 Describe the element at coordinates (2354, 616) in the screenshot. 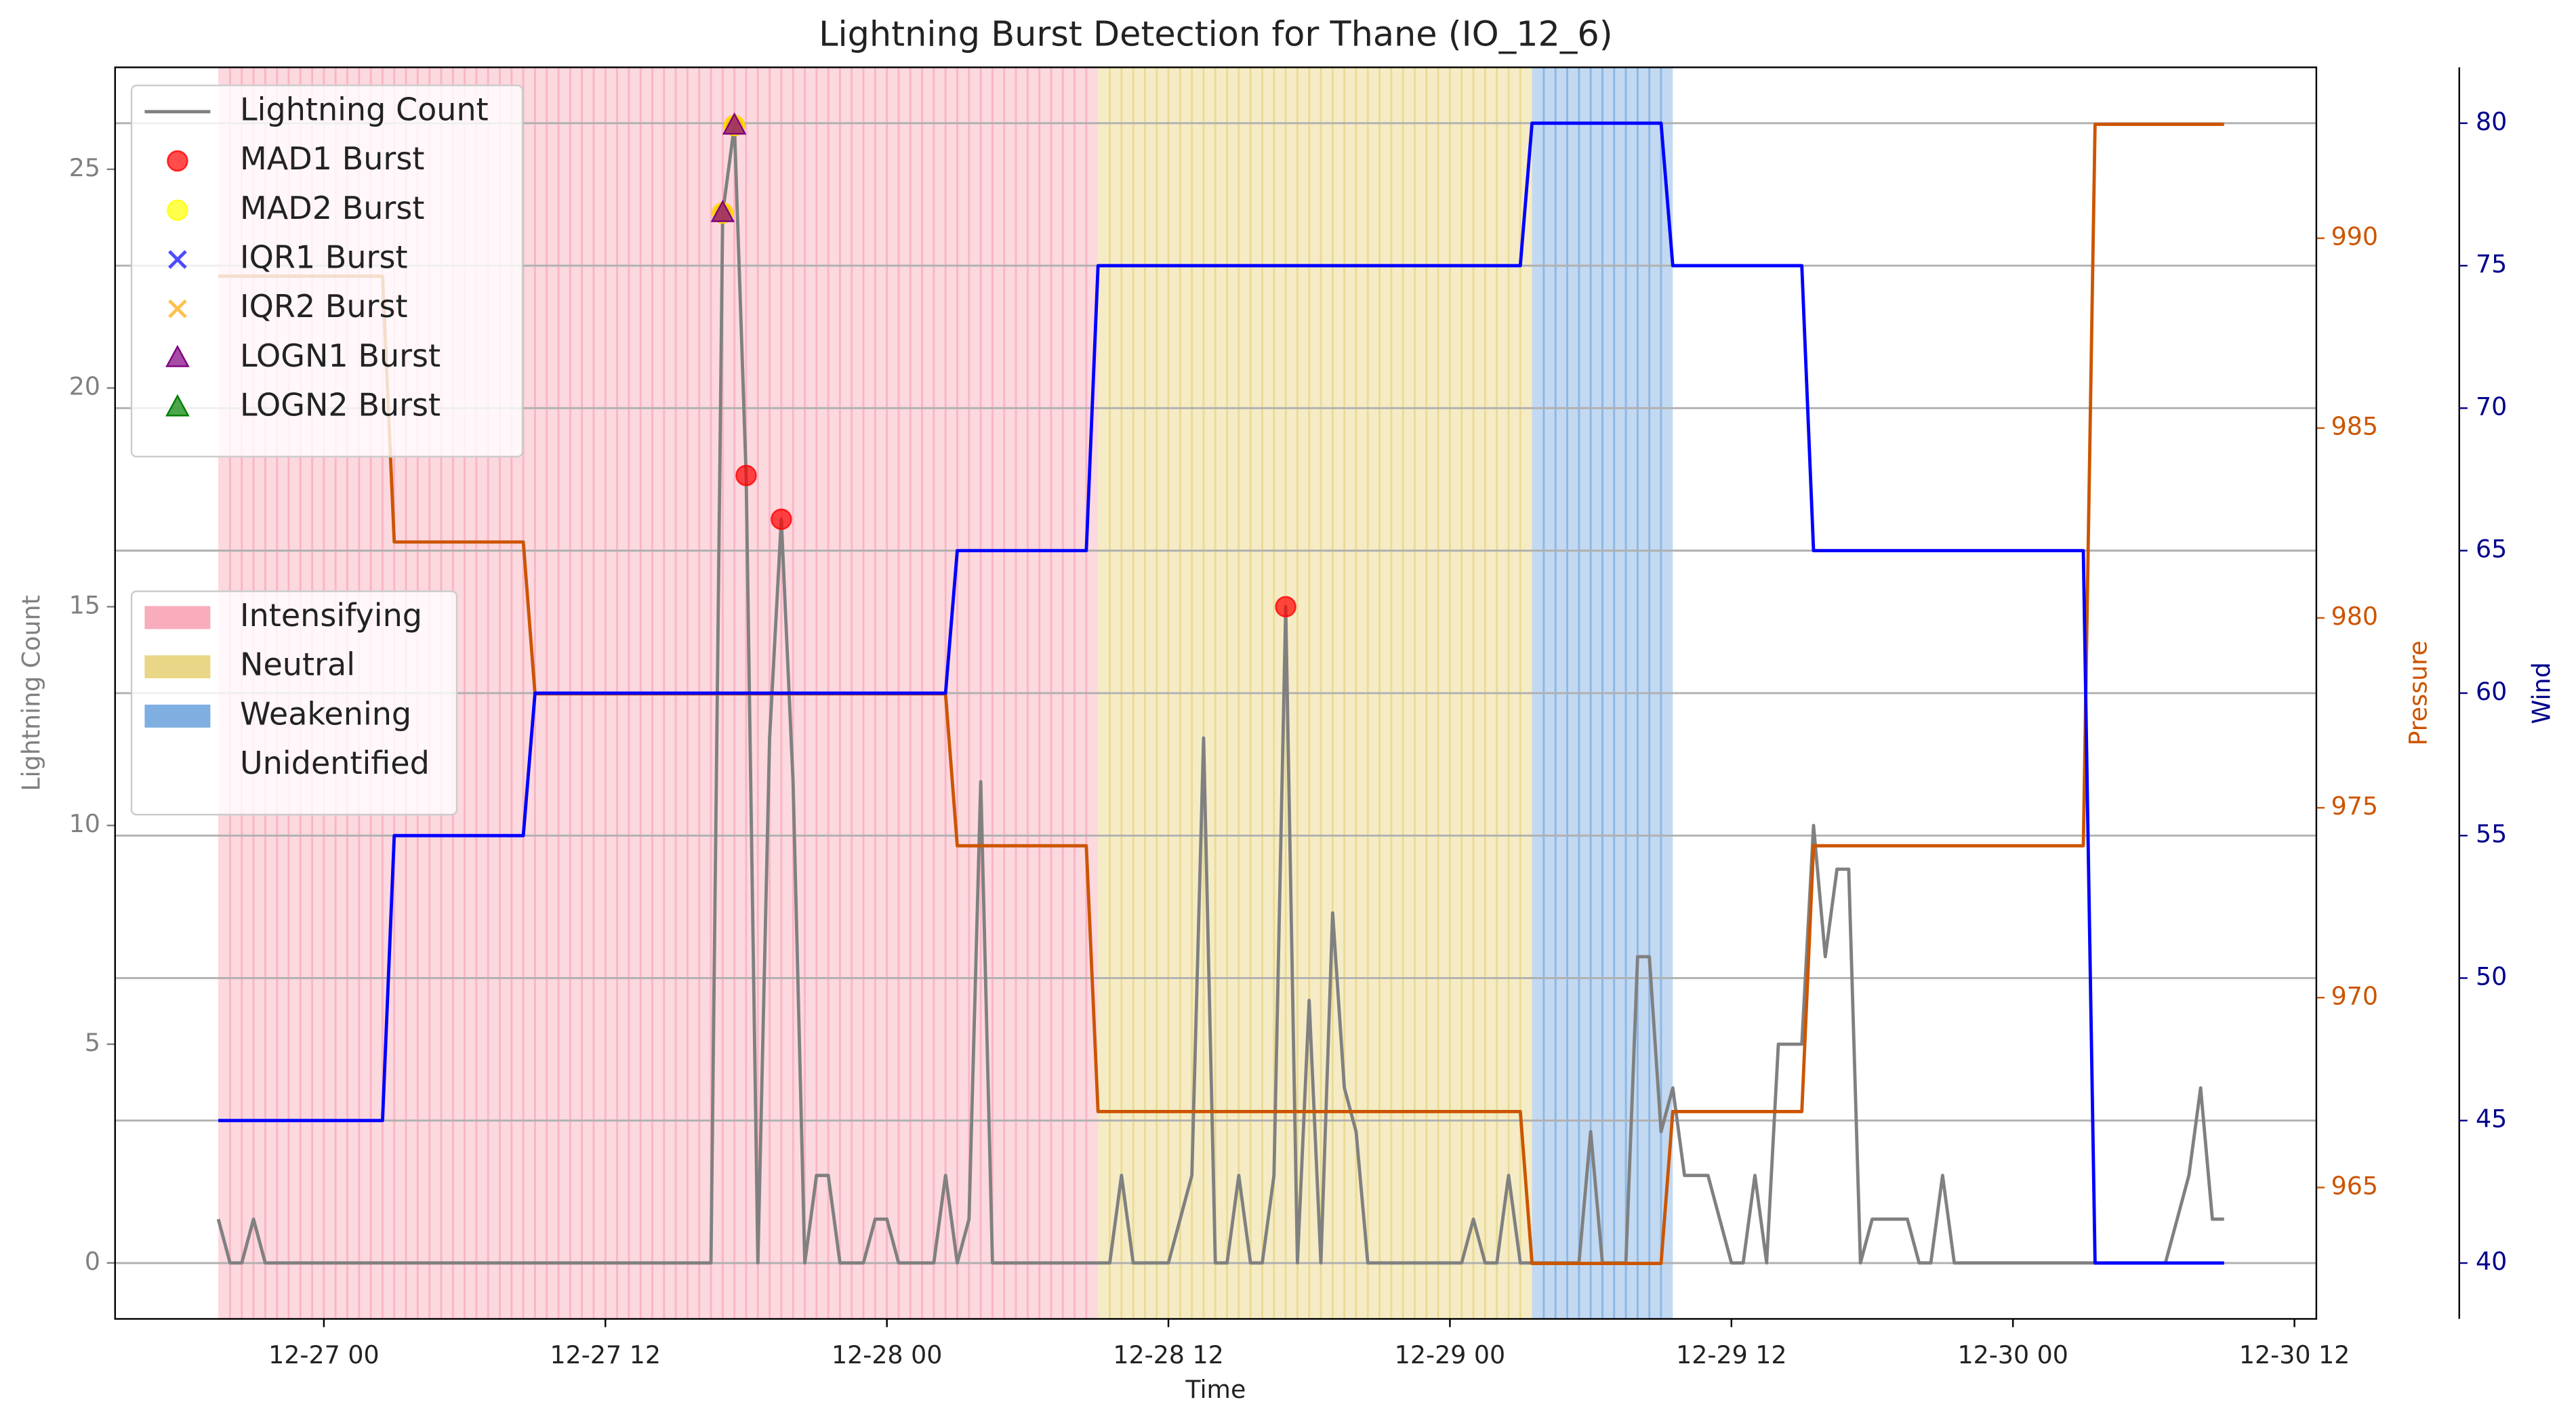

I see `pressure-tick-label: 980` at that location.